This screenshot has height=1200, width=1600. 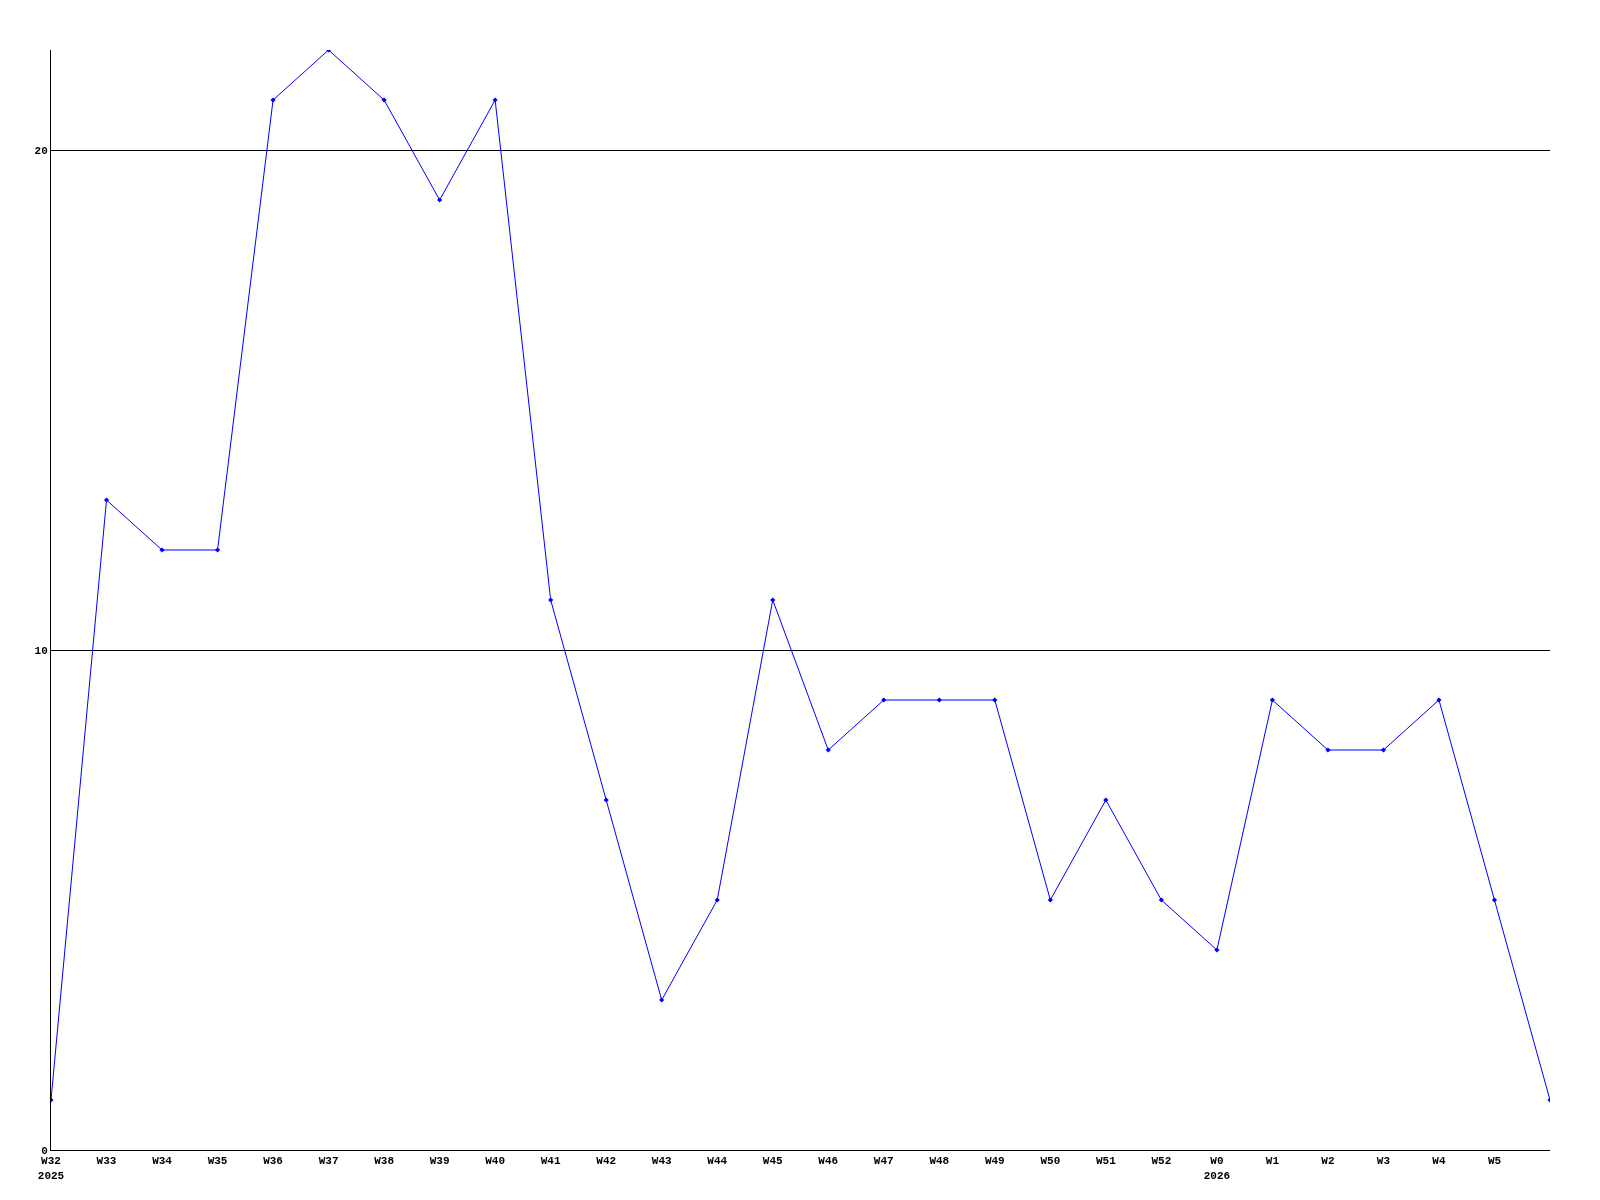 What do you see at coordinates (1272, 1161) in the screenshot?
I see `x-tick-label: W1` at bounding box center [1272, 1161].